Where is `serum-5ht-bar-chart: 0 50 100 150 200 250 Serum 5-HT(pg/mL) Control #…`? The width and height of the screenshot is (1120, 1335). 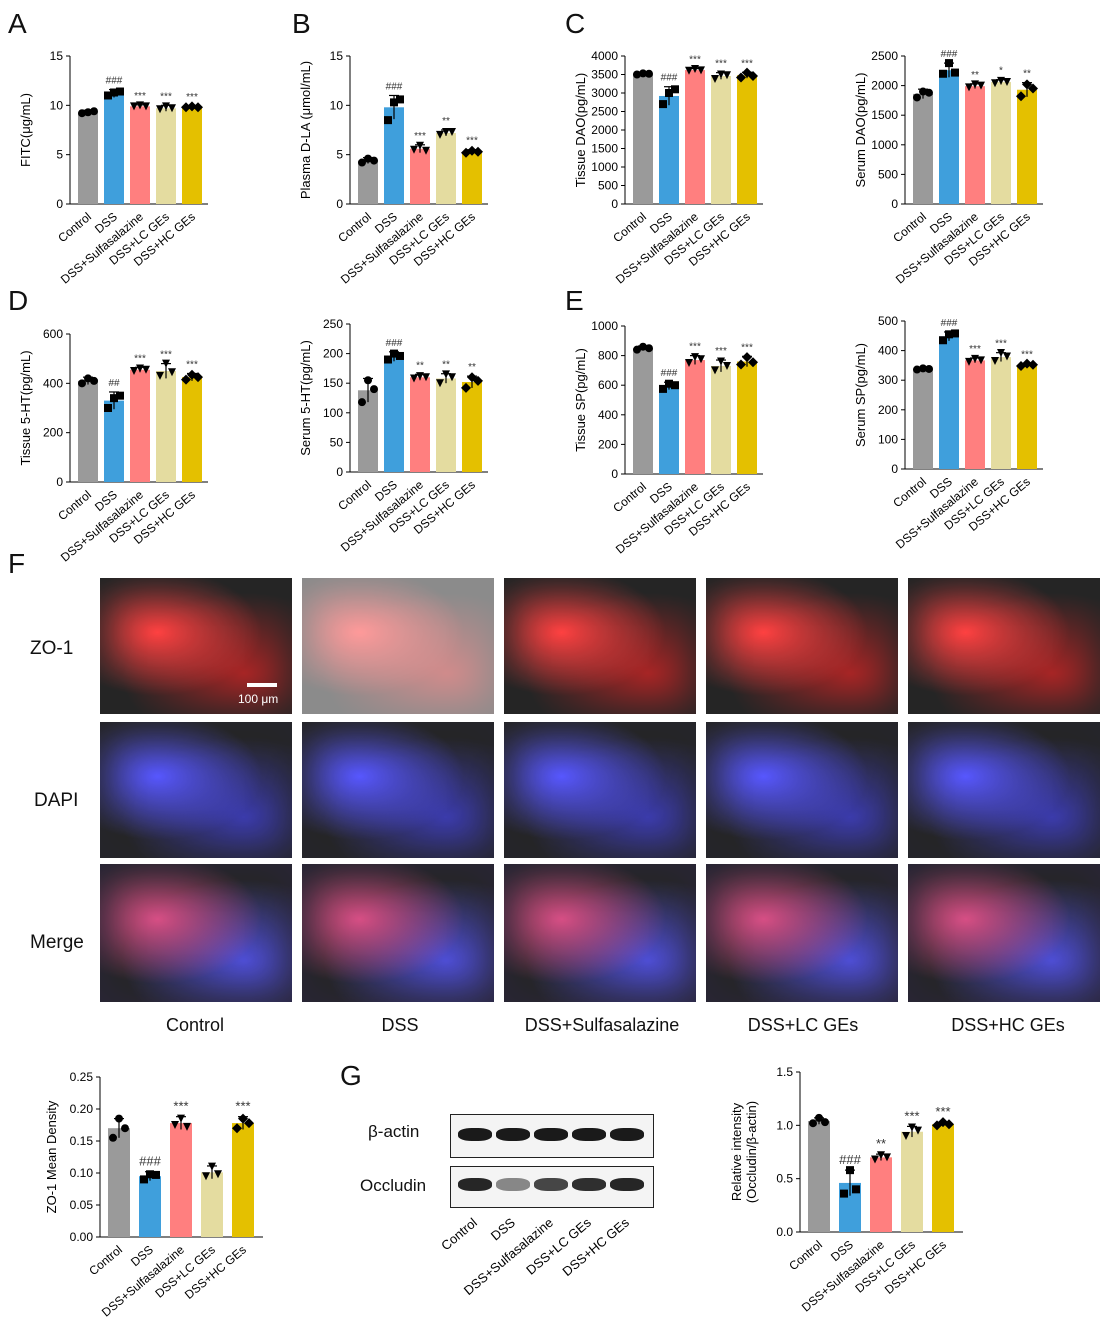
serum-5ht-bar-chart: 0 50 100 150 200 250 Serum 5-HT(pg/mL) Control #… is located at coordinates (393, 436).